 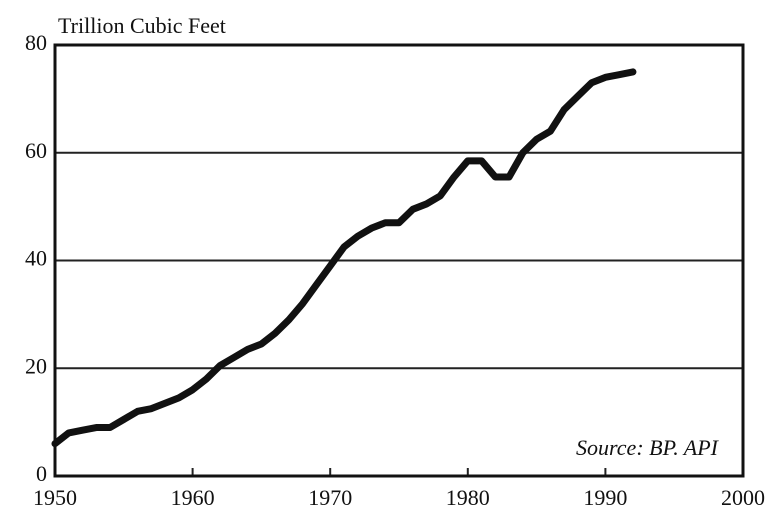 I want to click on x-tick-label: 2000, so click(x=743, y=497).